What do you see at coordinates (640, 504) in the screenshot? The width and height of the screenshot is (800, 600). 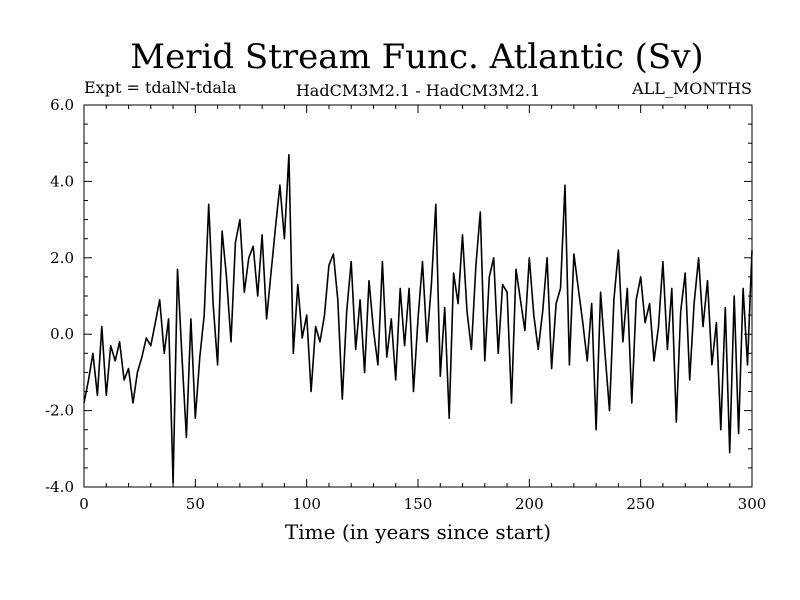 I see `x-tick-label: 250` at bounding box center [640, 504].